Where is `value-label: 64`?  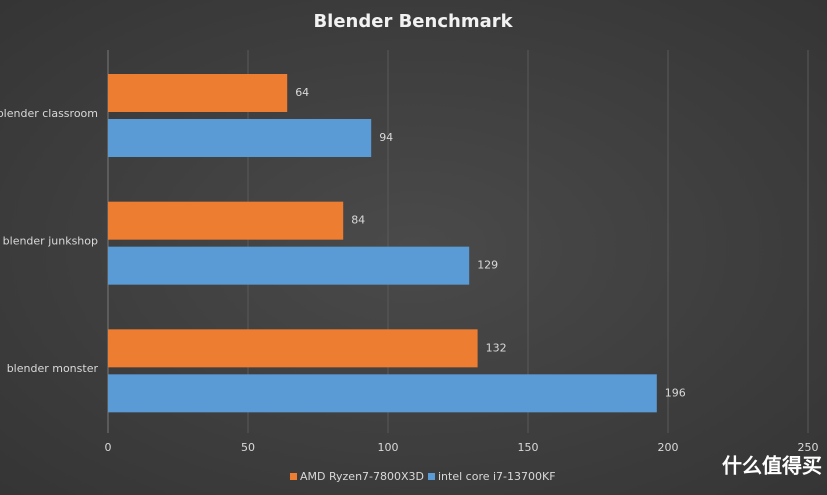 value-label: 64 is located at coordinates (302, 92).